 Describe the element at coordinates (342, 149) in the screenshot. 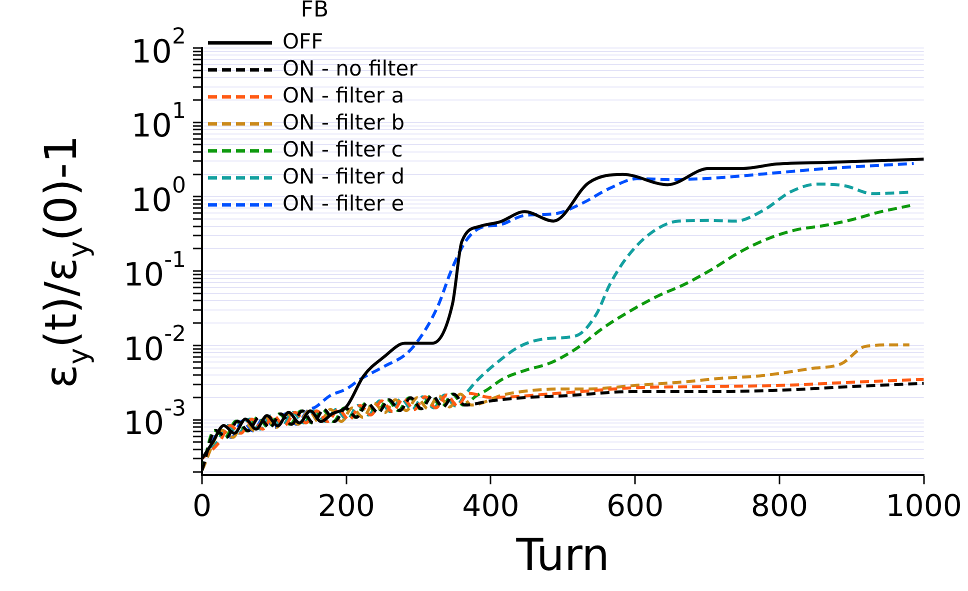

I see `legend-label: ON - filter c` at that location.